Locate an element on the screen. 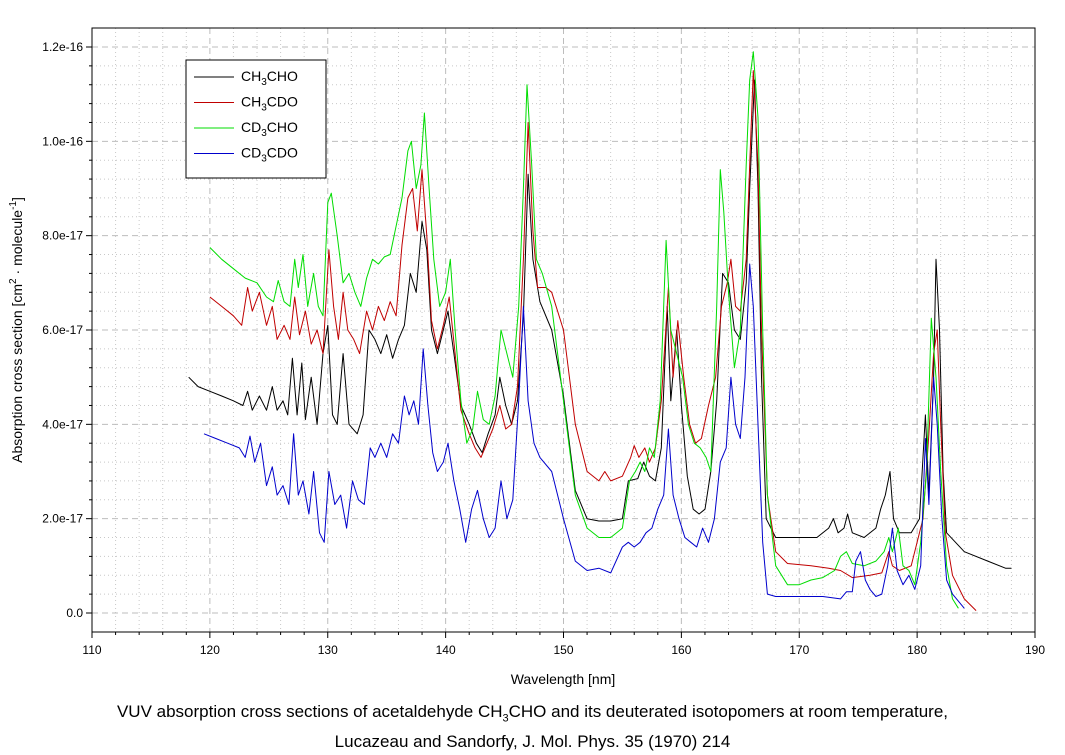  x-tick-label: 140 is located at coordinates (446, 650).